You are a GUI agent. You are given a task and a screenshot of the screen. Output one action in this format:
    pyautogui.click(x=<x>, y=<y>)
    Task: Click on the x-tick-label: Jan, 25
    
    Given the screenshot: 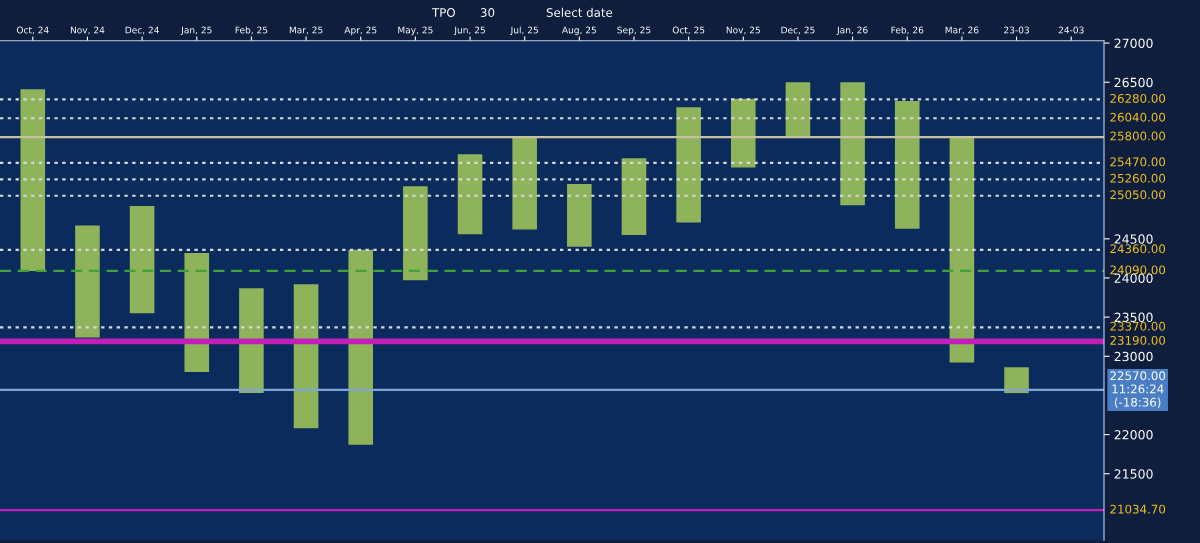 What is the action you would take?
    pyautogui.click(x=196, y=31)
    